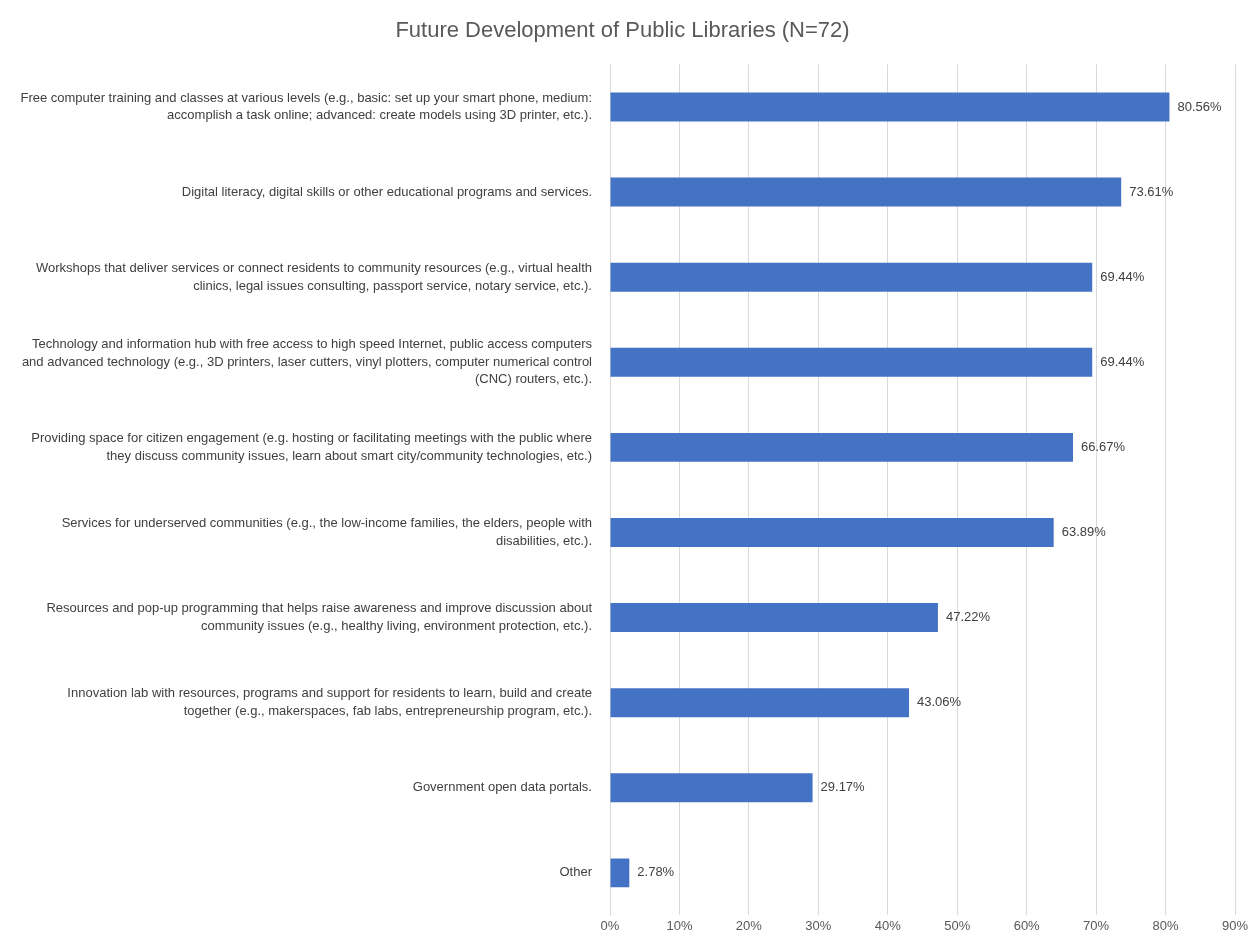 The height and width of the screenshot is (951, 1257). I want to click on data-label: 43.06%, so click(939, 702).